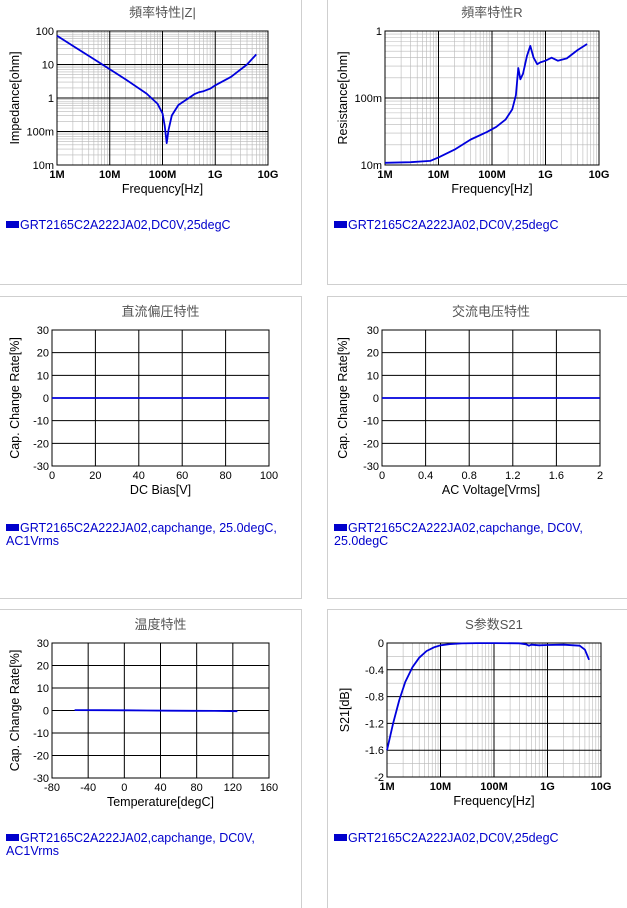  Describe the element at coordinates (374, 724) in the screenshot. I see `y-tick-label: -1.2` at that location.